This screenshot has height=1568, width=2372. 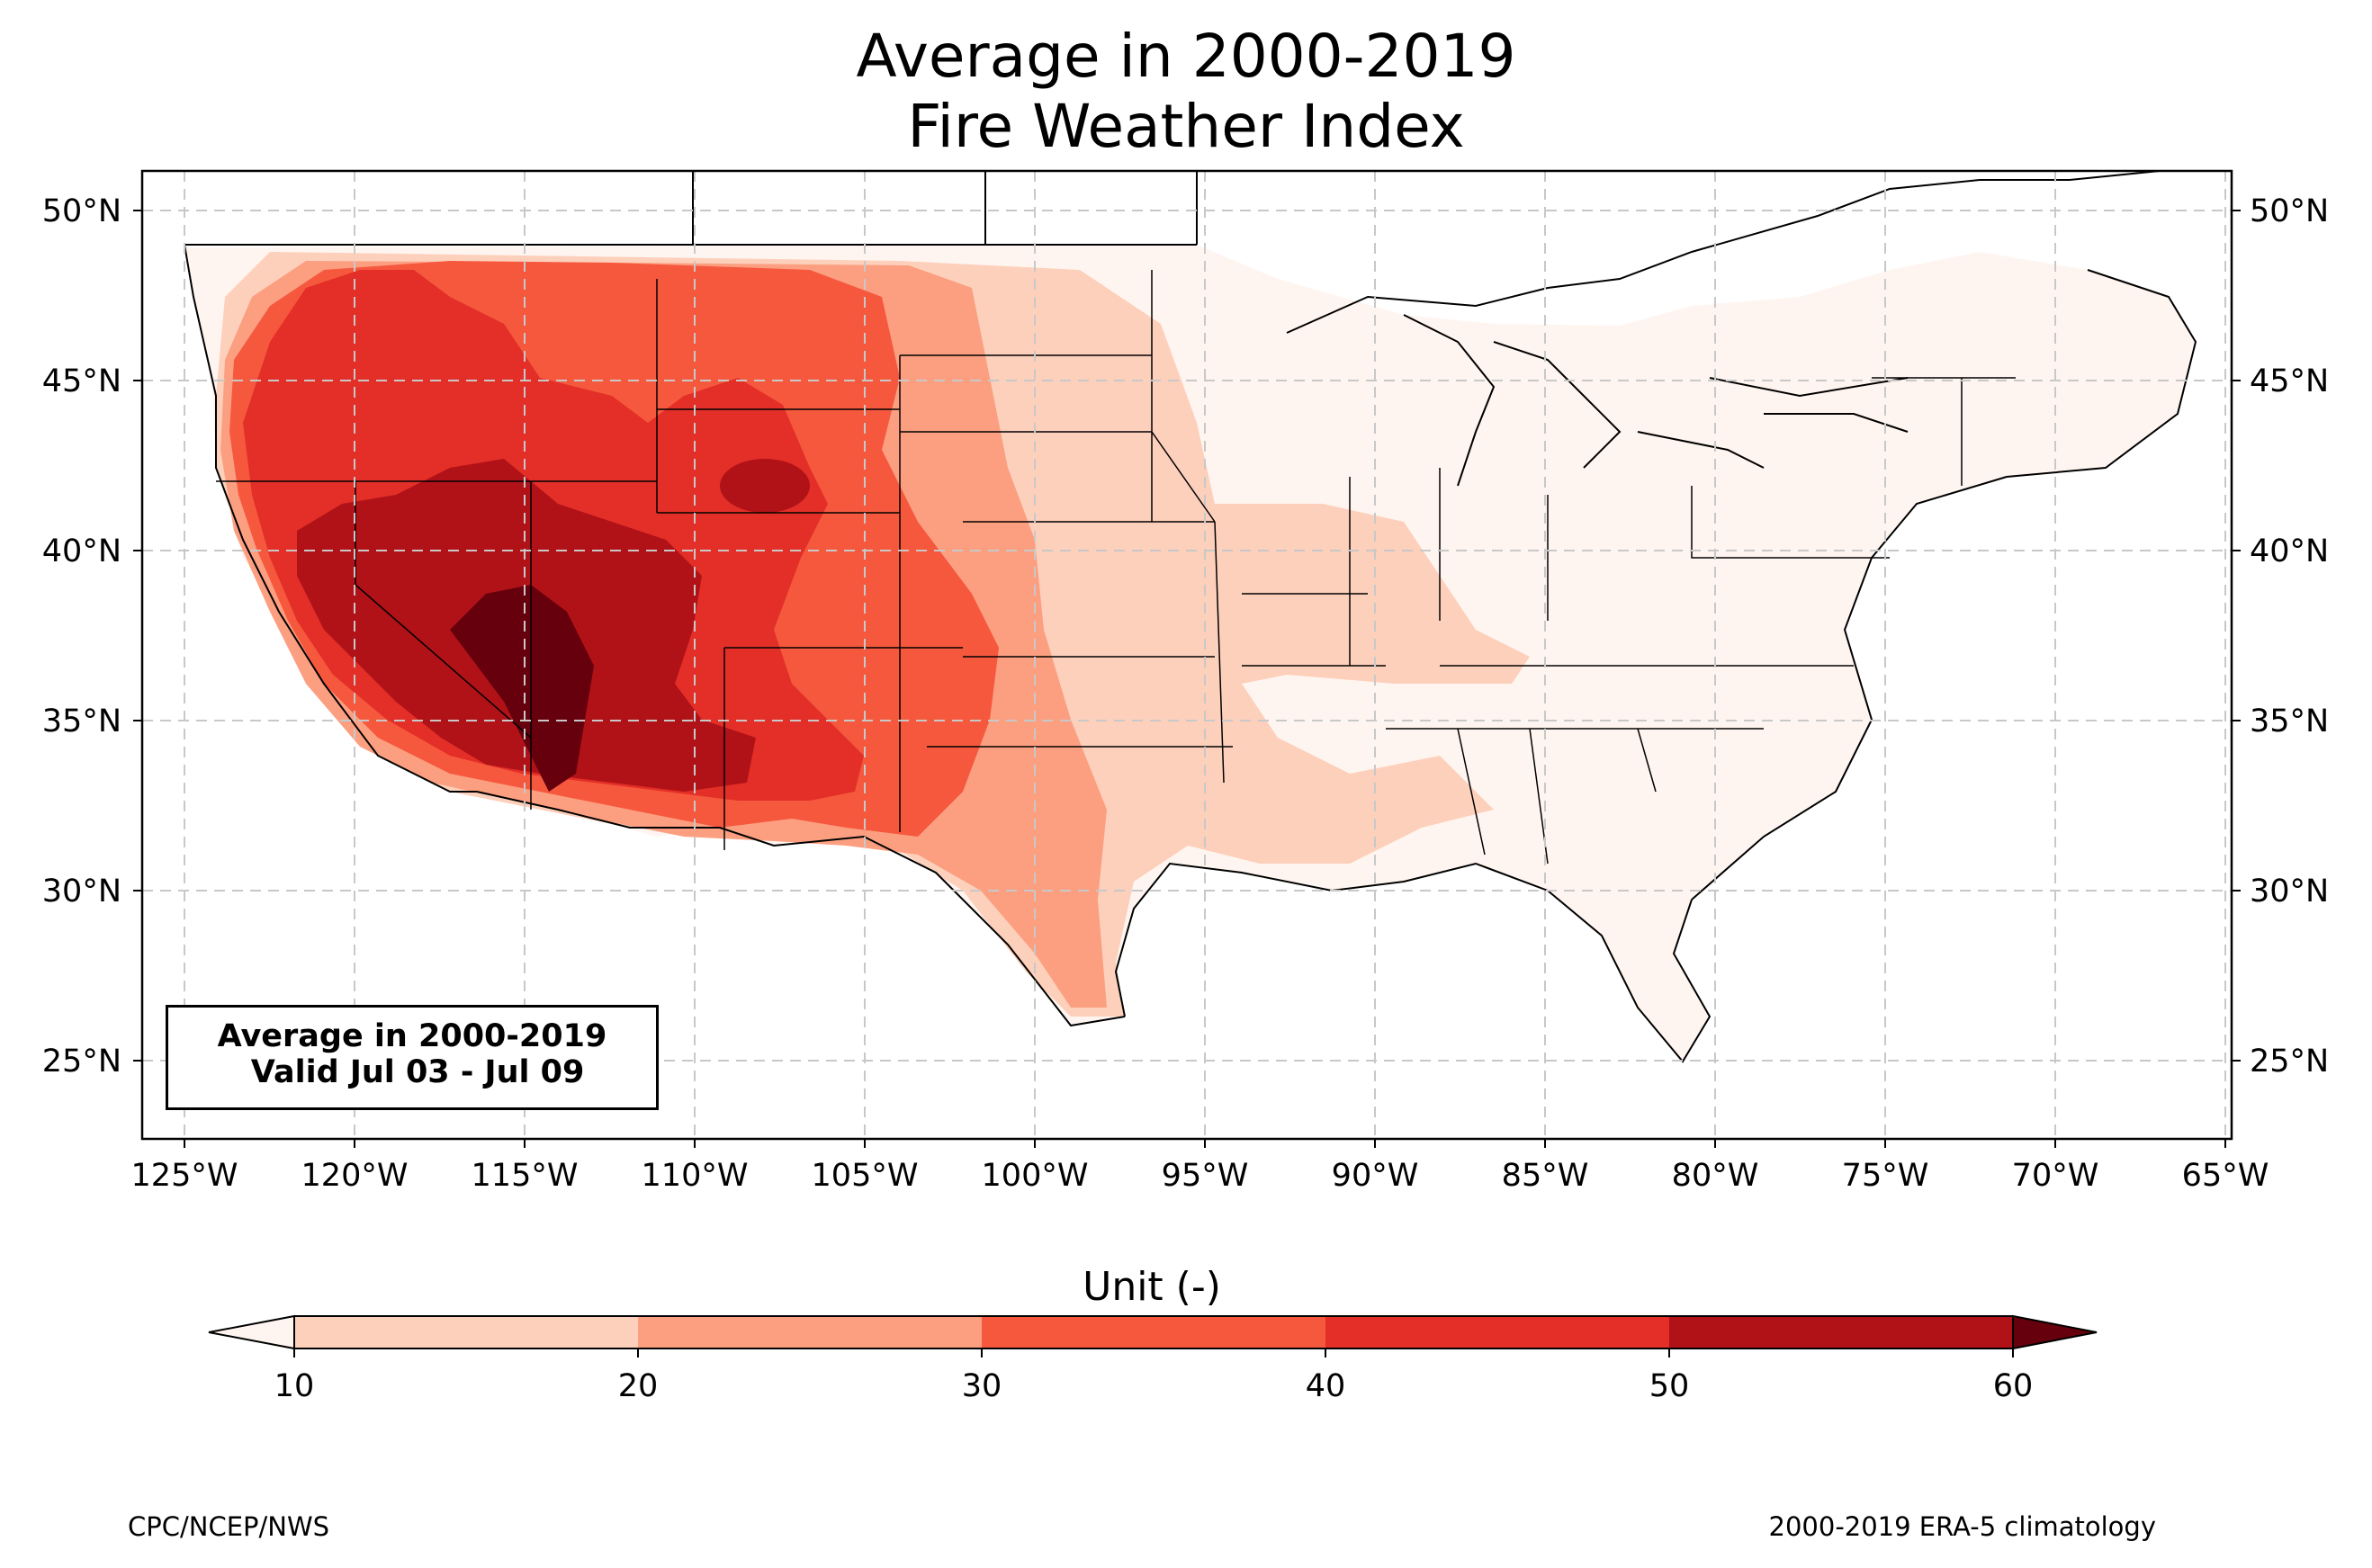 What do you see at coordinates (2225, 1176) in the screenshot?
I see `lon-tick-label: 65°W` at bounding box center [2225, 1176].